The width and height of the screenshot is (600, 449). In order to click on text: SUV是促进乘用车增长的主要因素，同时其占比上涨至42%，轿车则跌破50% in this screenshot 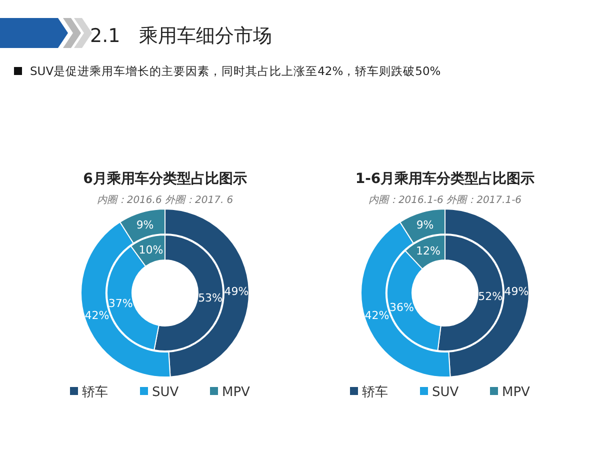, I will do `click(235, 71)`.